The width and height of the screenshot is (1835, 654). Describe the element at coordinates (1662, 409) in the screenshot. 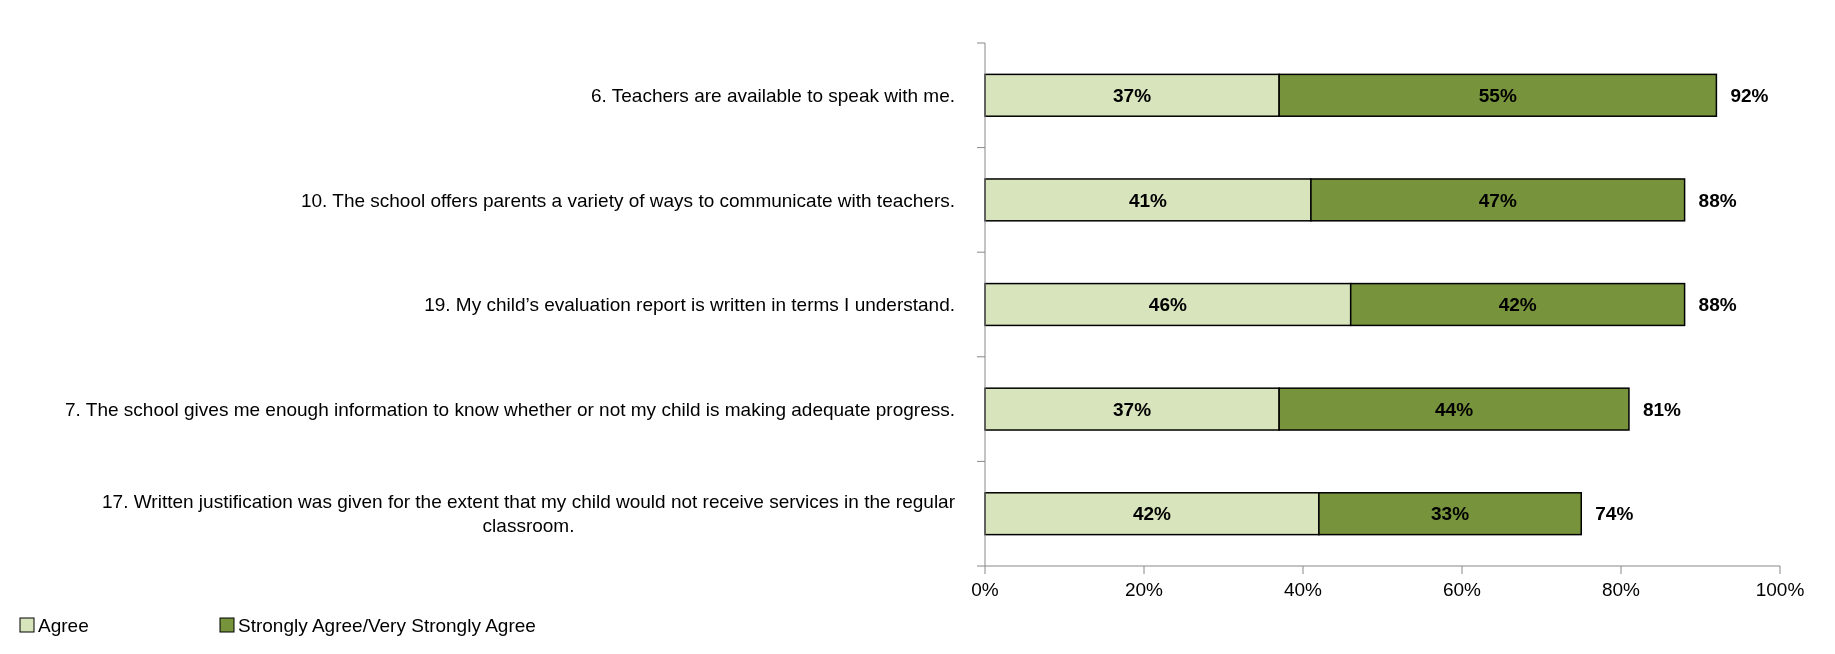

I see `total-label: 81%` at that location.